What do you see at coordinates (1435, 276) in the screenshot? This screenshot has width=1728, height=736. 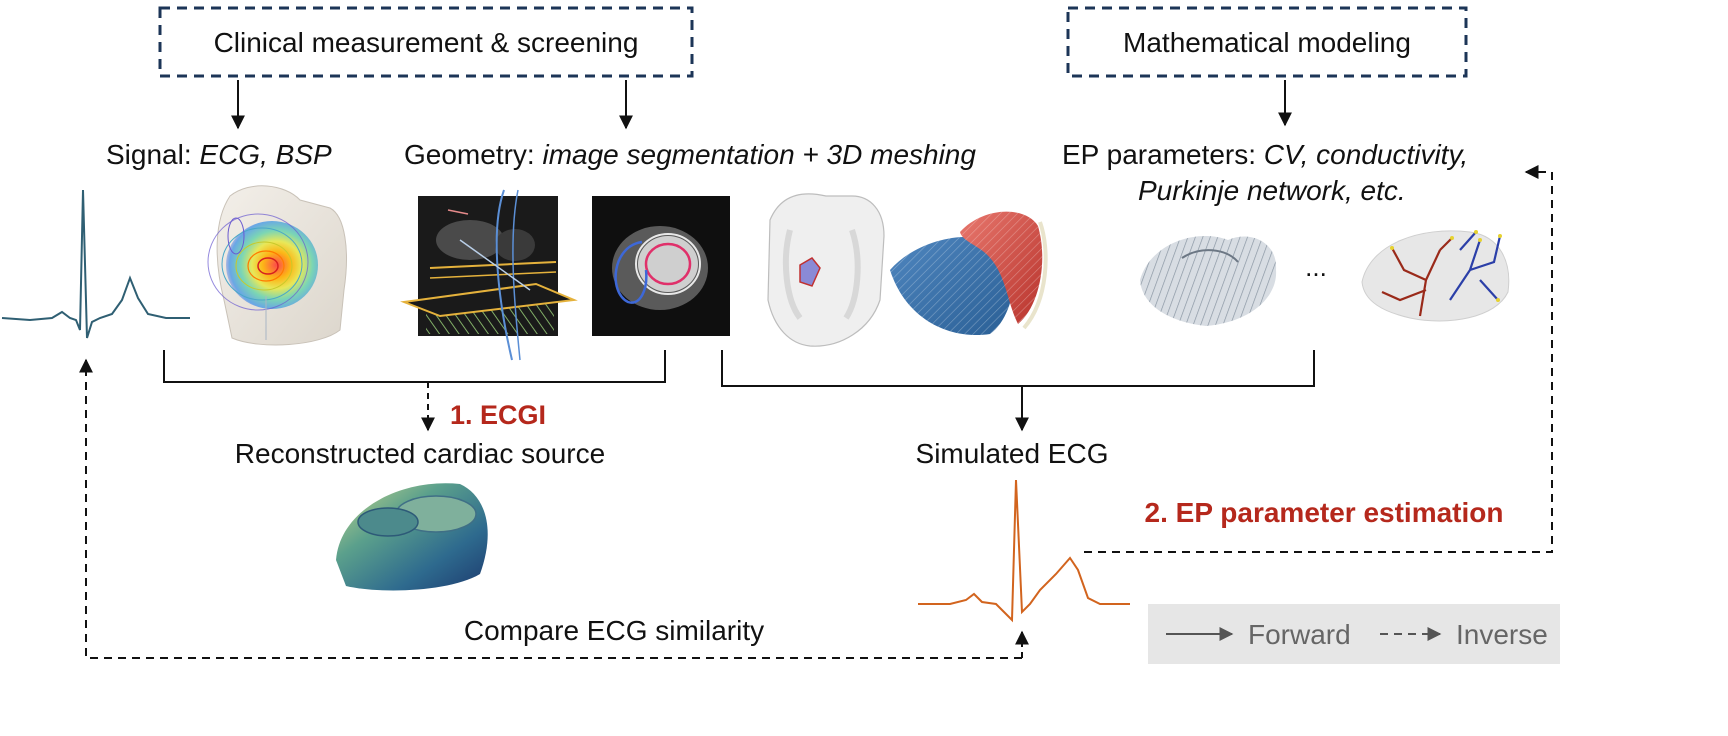 I see `purkinje-network-heart` at bounding box center [1435, 276].